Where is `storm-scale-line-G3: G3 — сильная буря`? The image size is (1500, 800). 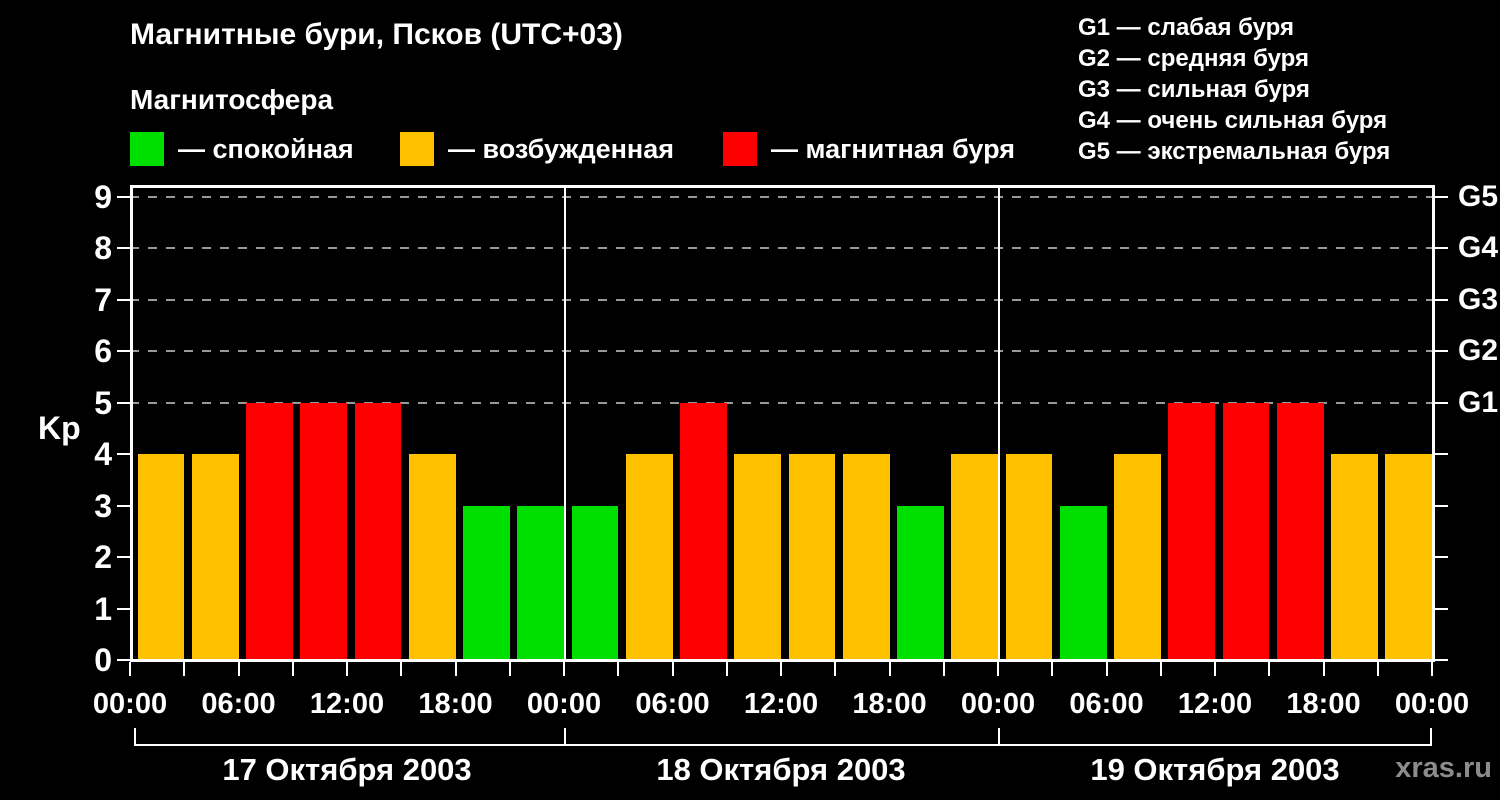
storm-scale-line-G3: G3 — сильная буря is located at coordinates (1194, 89).